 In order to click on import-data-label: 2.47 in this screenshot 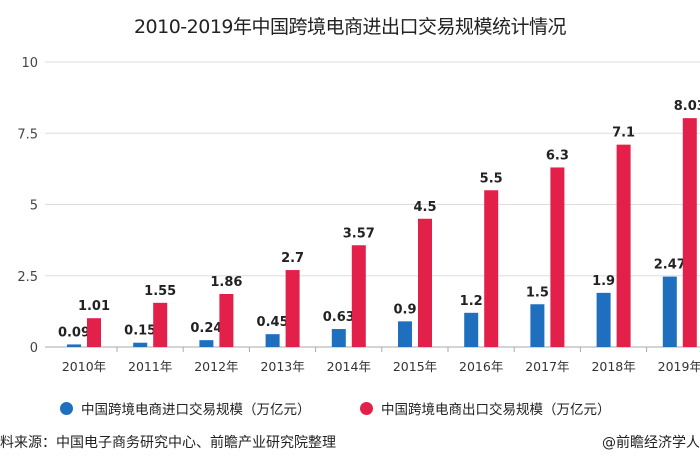, I will do `click(670, 265)`.